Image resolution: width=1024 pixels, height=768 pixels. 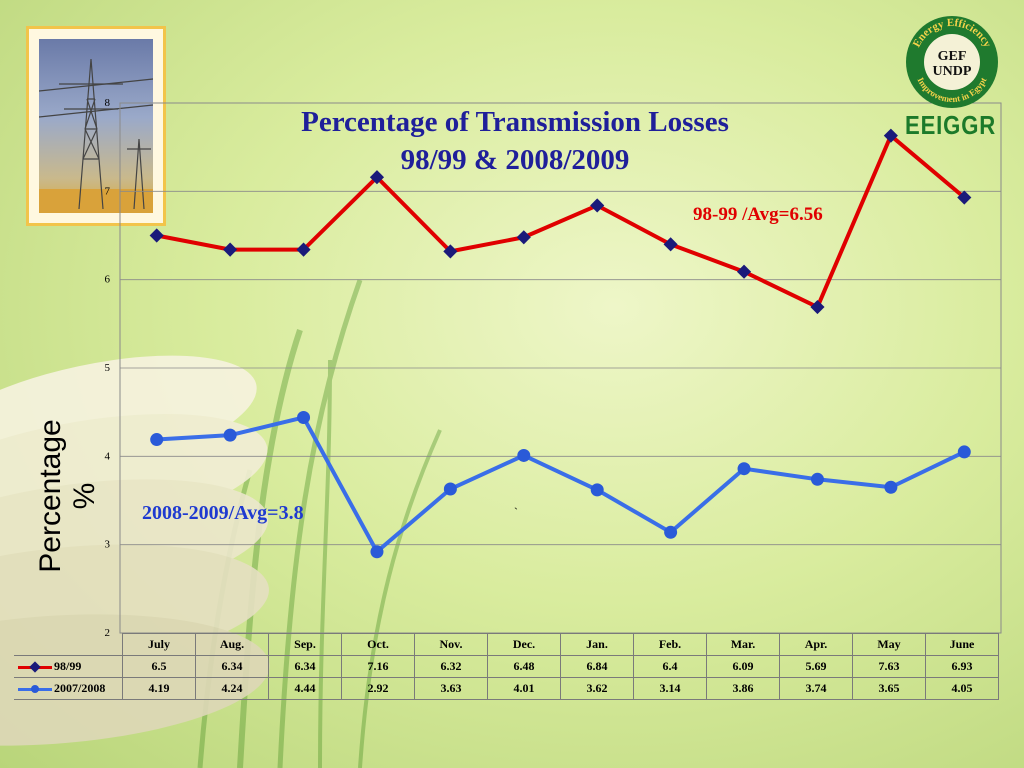 What do you see at coordinates (743, 644) in the screenshot?
I see `category-label: Mar.` at bounding box center [743, 644].